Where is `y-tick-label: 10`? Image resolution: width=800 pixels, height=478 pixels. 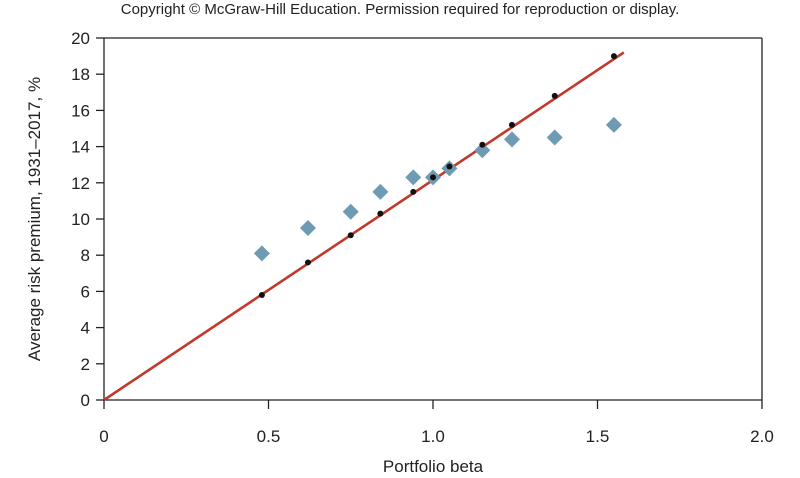
y-tick-label: 10 is located at coordinates (80, 219).